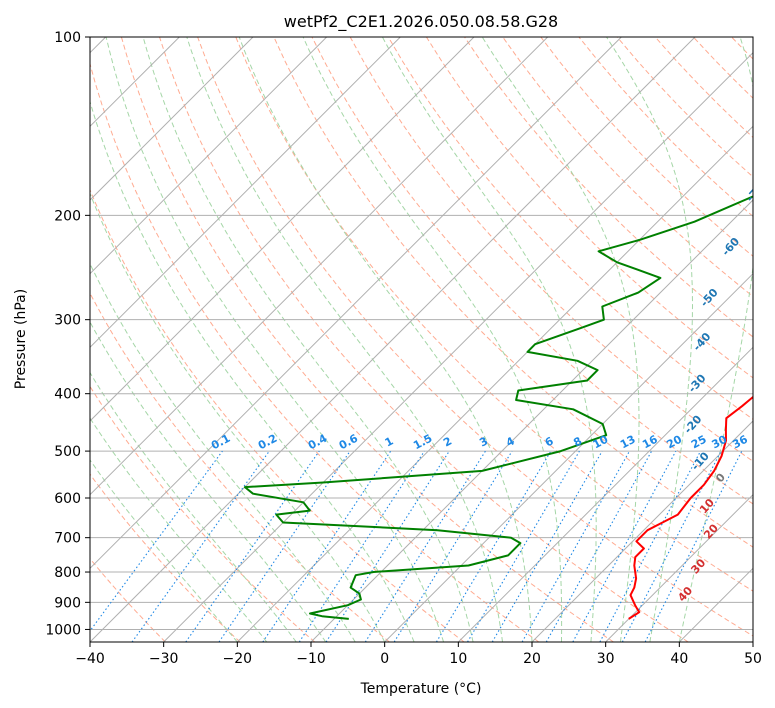 The image size is (775, 708). I want to click on dry-adiabat-label: -70, so click(755, 193).